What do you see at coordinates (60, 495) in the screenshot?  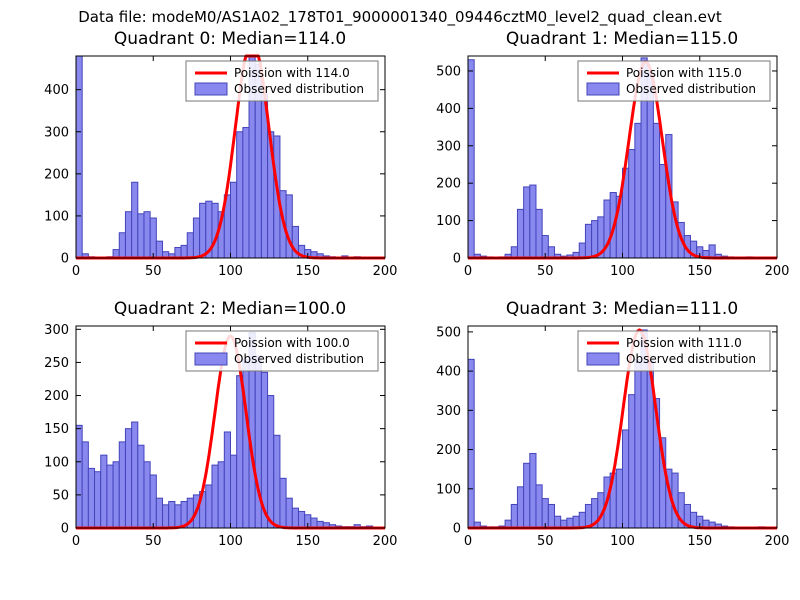 I see `y-tick-label: 50` at bounding box center [60, 495].